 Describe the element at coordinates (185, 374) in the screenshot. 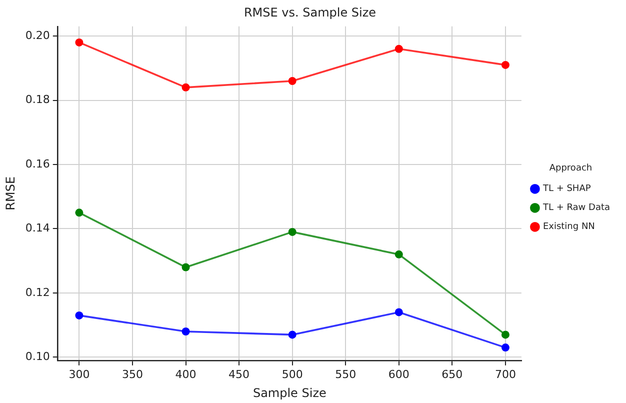

I see `x-tick-label: 400` at that location.